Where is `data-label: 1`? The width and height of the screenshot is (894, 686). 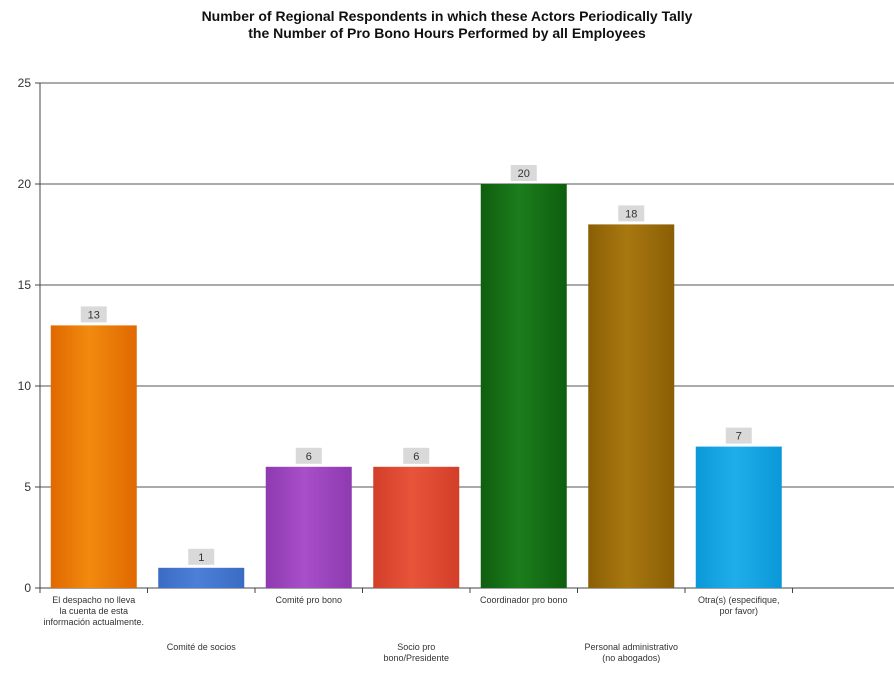
data-label: 1 is located at coordinates (201, 558).